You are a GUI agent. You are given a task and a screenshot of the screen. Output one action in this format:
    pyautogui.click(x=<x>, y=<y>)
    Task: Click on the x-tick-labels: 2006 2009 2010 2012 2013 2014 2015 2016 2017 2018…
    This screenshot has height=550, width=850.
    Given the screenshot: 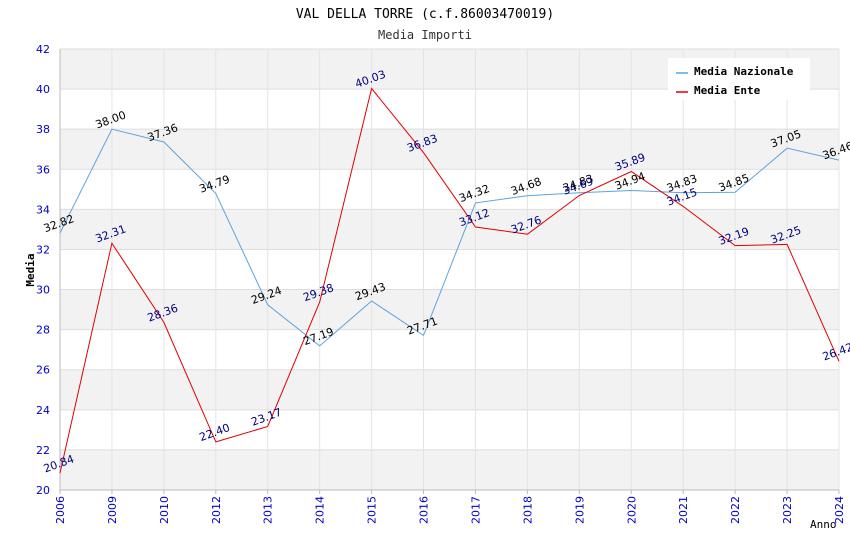 What is the action you would take?
    pyautogui.click(x=450, y=510)
    